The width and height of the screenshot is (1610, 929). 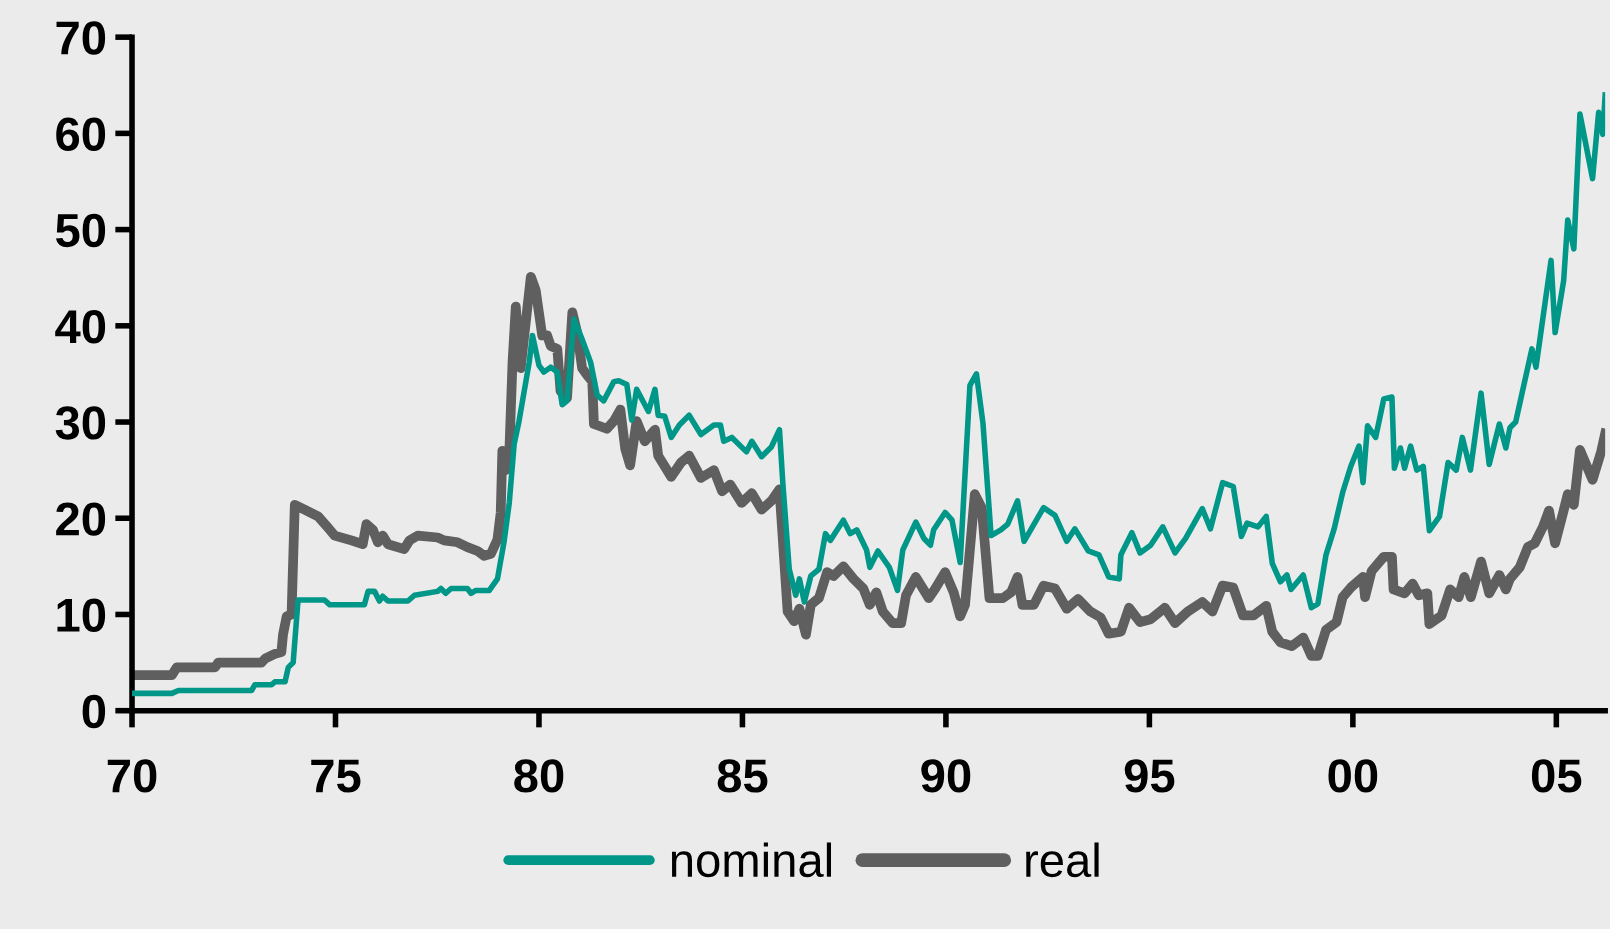 I want to click on x-tick-label: 05, so click(x=1556, y=776).